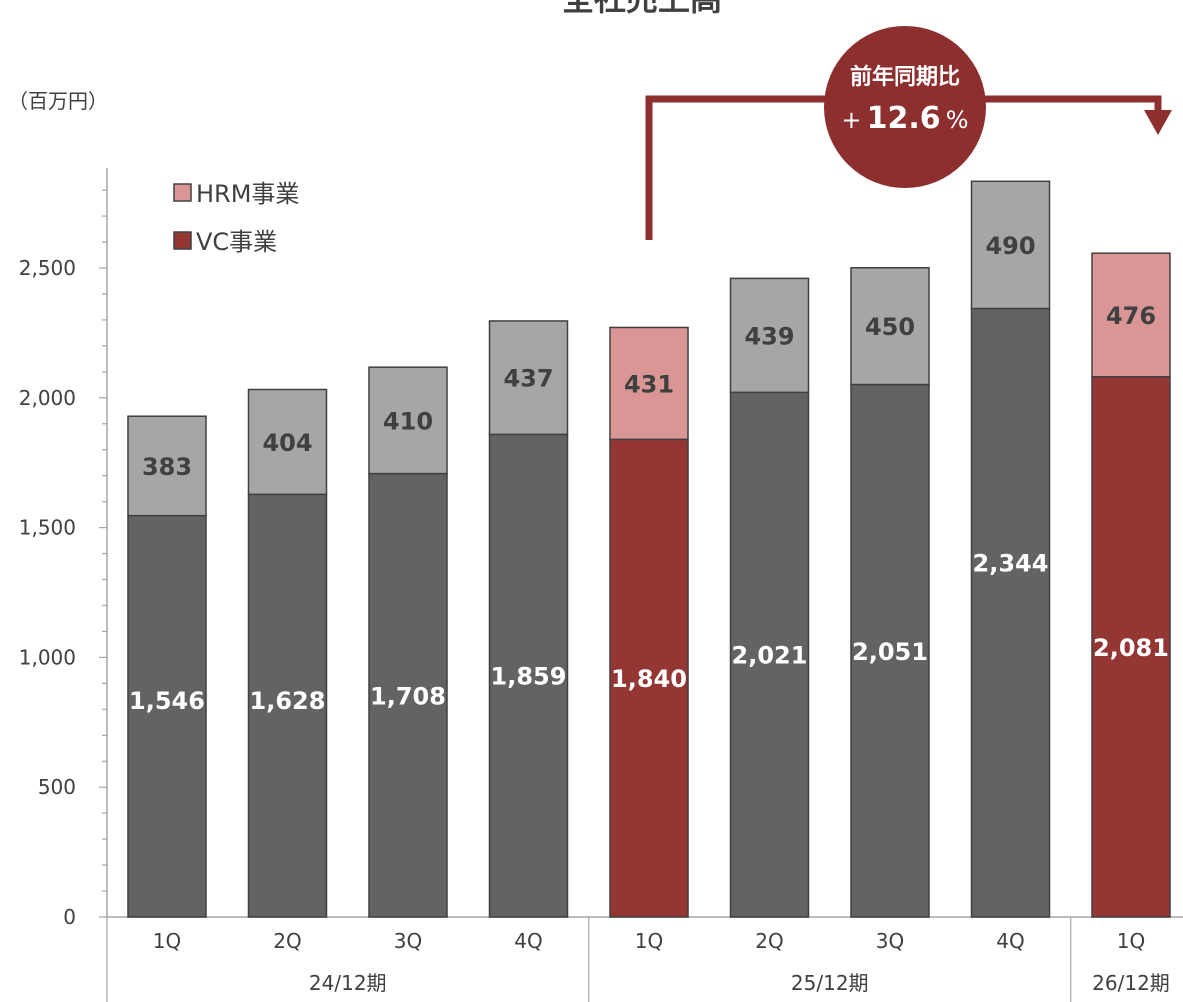 The image size is (1183, 1002). What do you see at coordinates (47, 398) in the screenshot?
I see `y-tick-label: 2,000` at bounding box center [47, 398].